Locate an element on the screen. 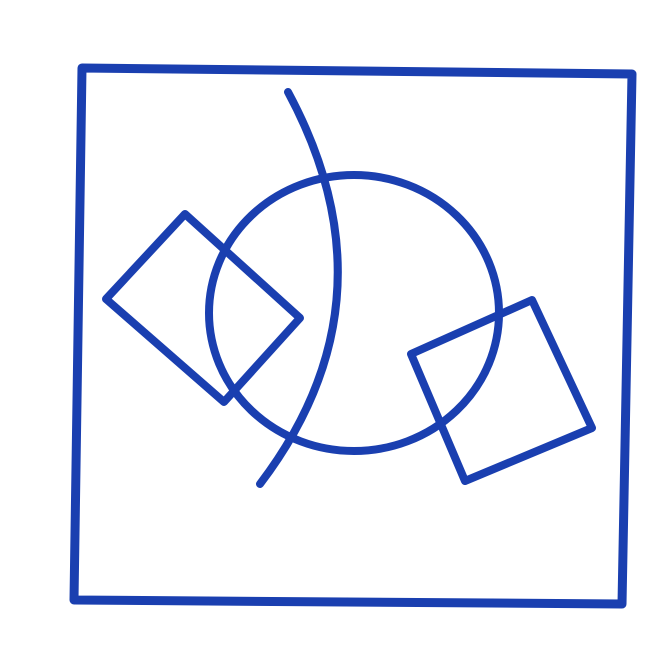 The width and height of the screenshot is (667, 667). left-tilted-square is located at coordinates (203, 308).